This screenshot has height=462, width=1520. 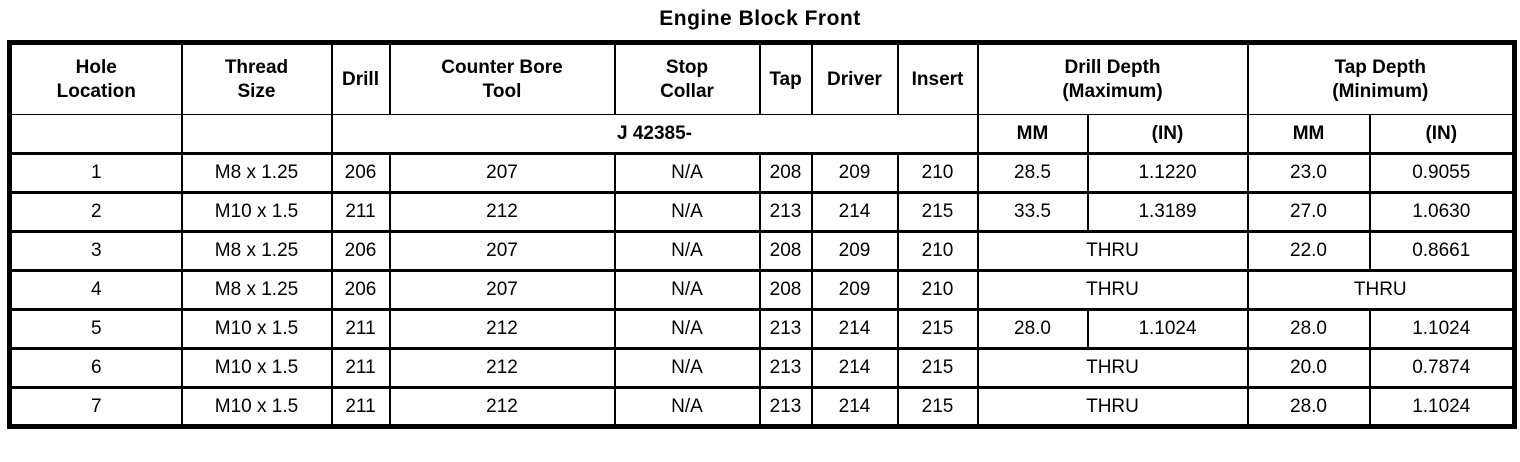 What do you see at coordinates (687, 78) in the screenshot?
I see `col-header-stop-collar: Stop Collar` at bounding box center [687, 78].